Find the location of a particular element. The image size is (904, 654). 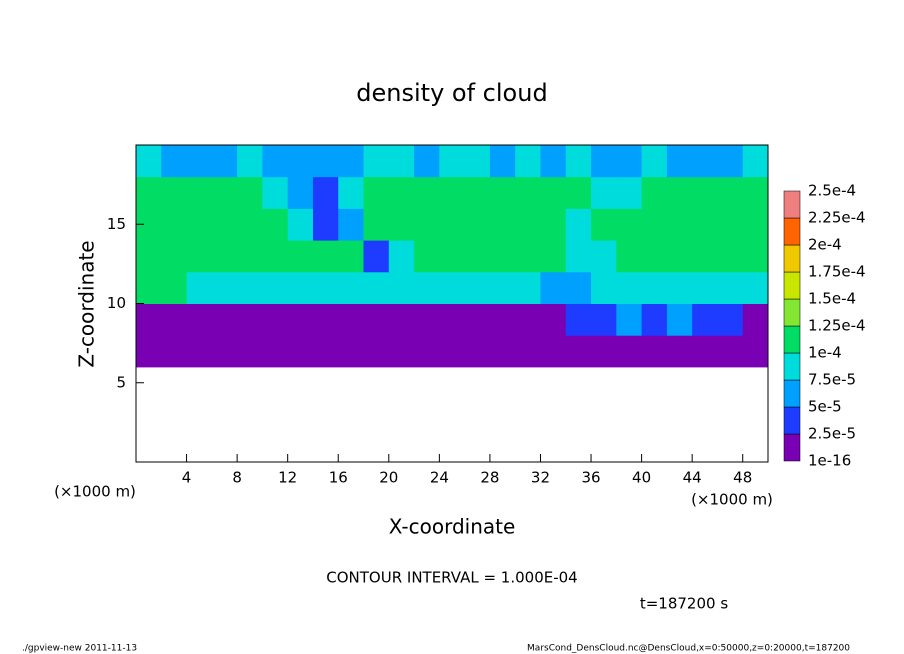

footer-left: ./gpview-new 2011-11-13 is located at coordinates (79, 649).